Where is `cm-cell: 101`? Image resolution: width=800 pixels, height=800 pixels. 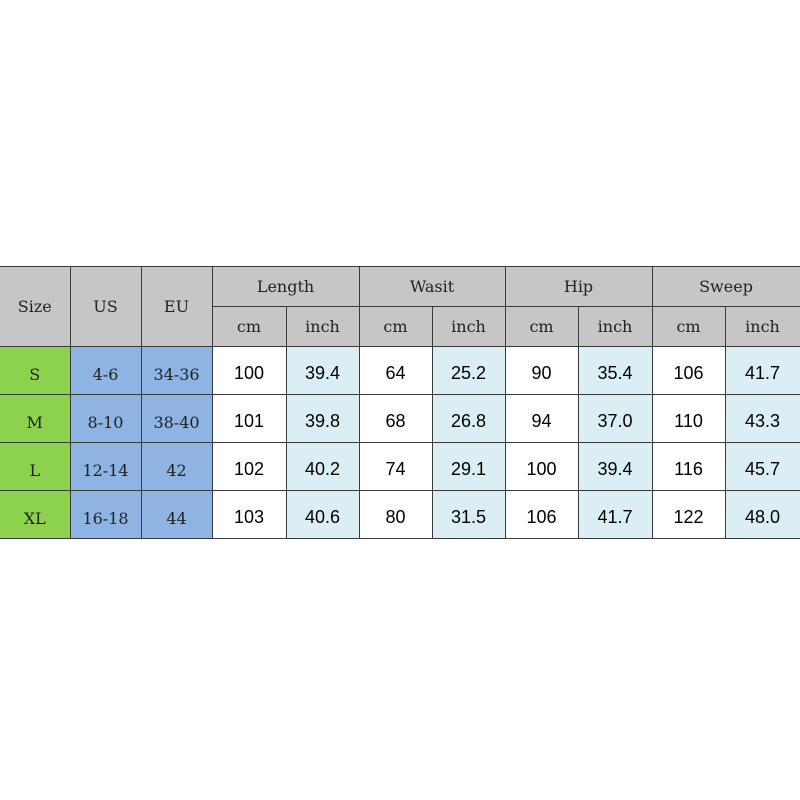
cm-cell: 101 is located at coordinates (249, 418).